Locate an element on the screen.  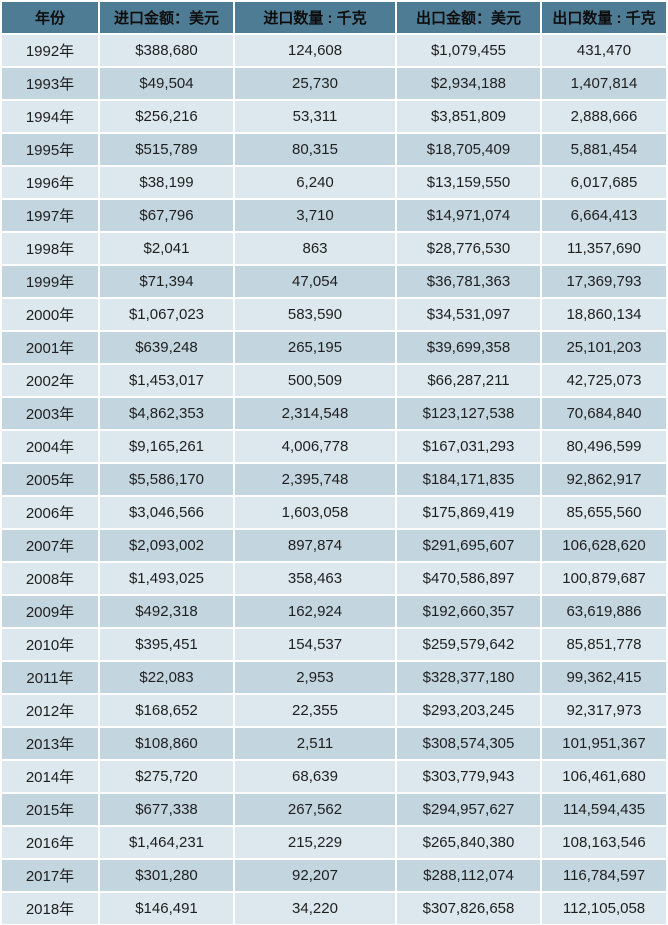
export-amount-cell: $1,079,455 is located at coordinates (468, 50).